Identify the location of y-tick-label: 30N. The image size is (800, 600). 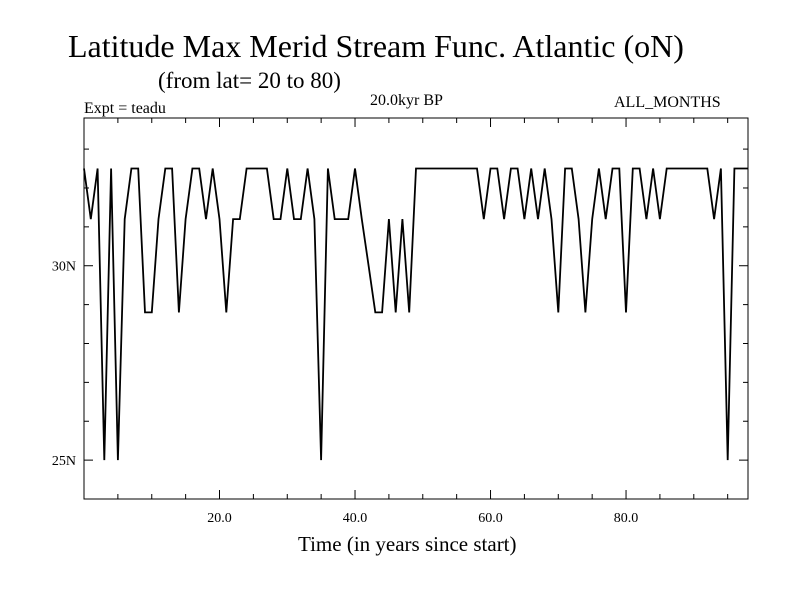
(64, 267).